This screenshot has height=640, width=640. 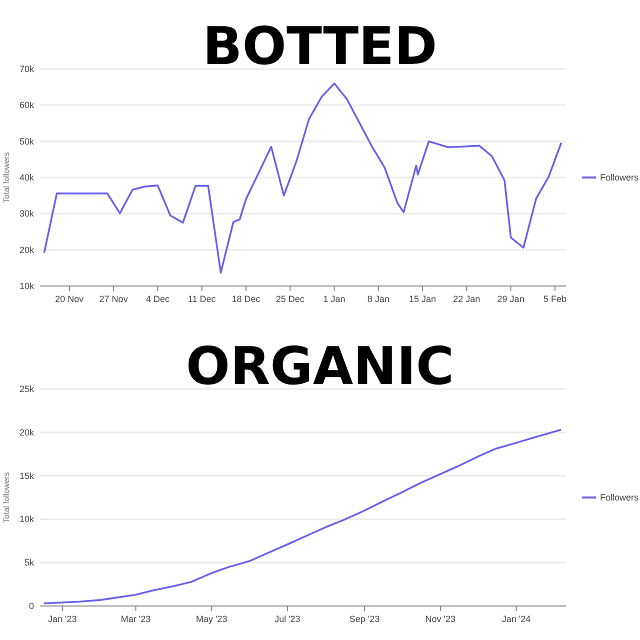 What do you see at coordinates (334, 299) in the screenshot?
I see `x-tick-label: 1 Jan` at bounding box center [334, 299].